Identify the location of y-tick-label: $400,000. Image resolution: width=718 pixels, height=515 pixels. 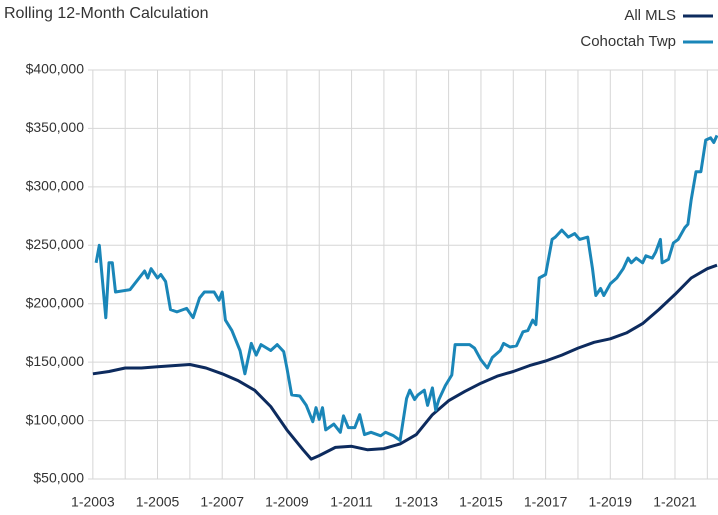
(55, 69).